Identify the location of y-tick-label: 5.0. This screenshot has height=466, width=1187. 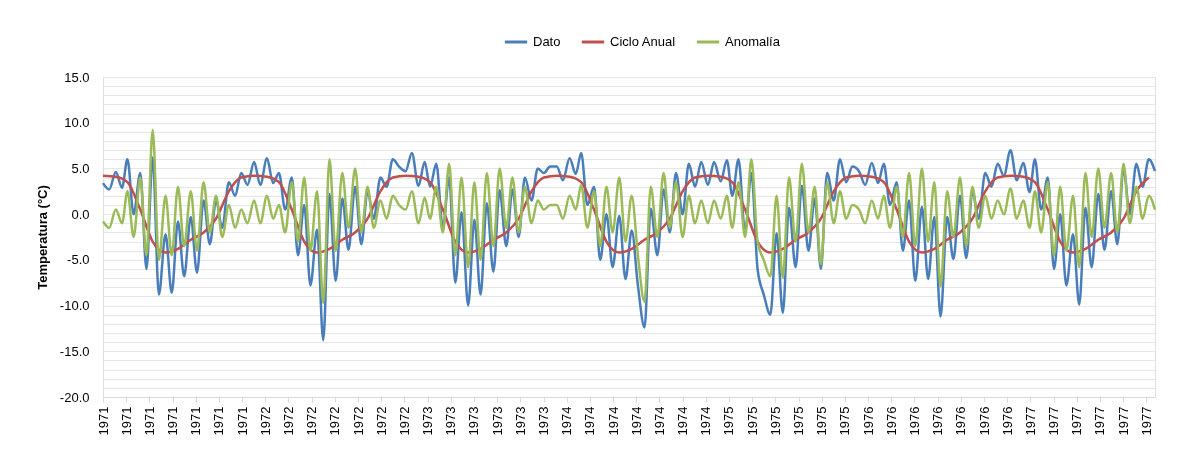
(80, 168).